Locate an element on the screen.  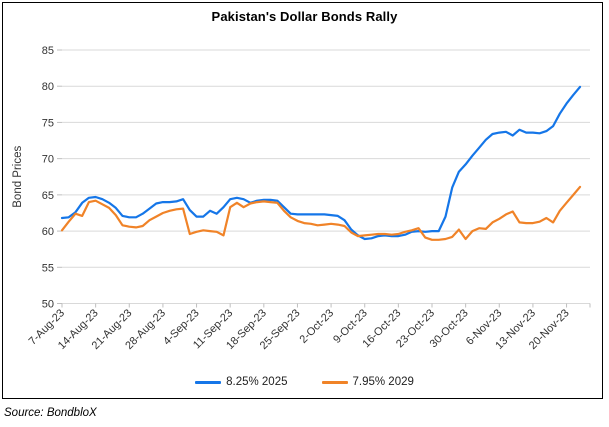
chart-title: Pakistan's Dollar Bonds Rally is located at coordinates (304, 16).